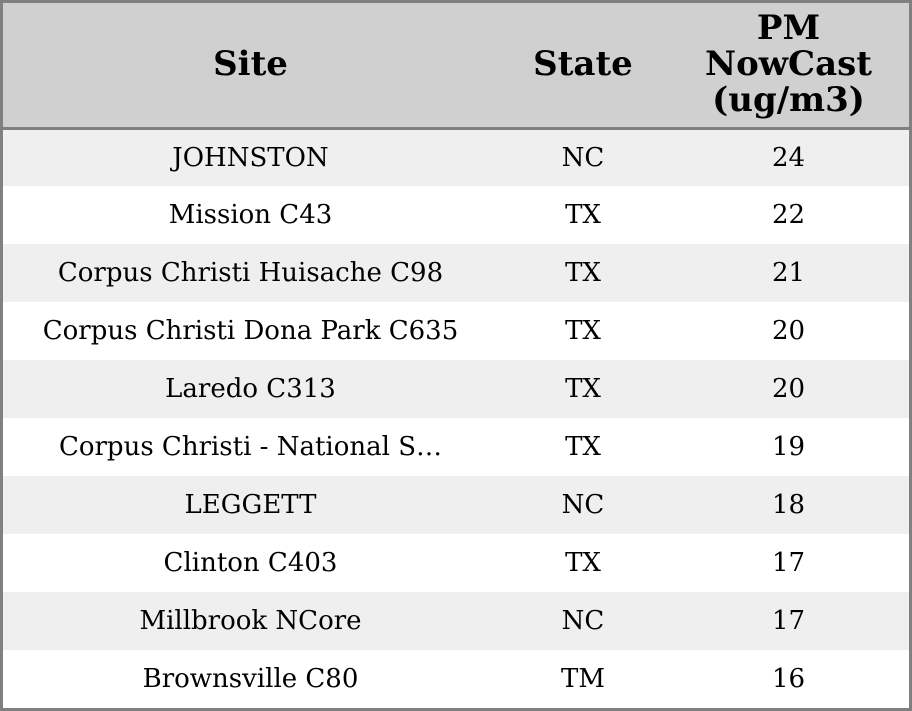 The width and height of the screenshot is (912, 711). Describe the element at coordinates (250, 331) in the screenshot. I see `cell-site: Corpus Christi Dona Park C635` at that location.